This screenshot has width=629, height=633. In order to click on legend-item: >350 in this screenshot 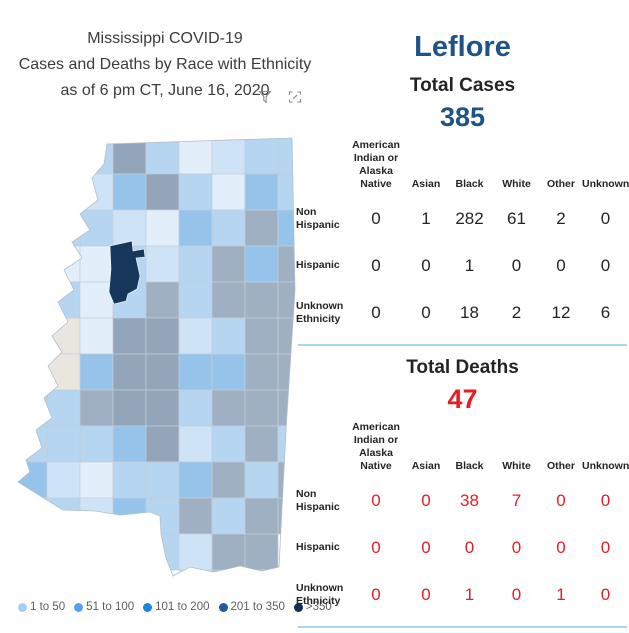, I will do `click(312, 607)`.